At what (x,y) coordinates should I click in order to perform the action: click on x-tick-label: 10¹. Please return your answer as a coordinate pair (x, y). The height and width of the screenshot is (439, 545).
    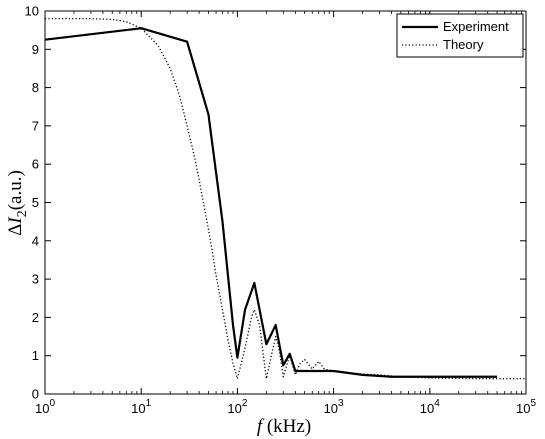
    Looking at the image, I should click on (141, 407).